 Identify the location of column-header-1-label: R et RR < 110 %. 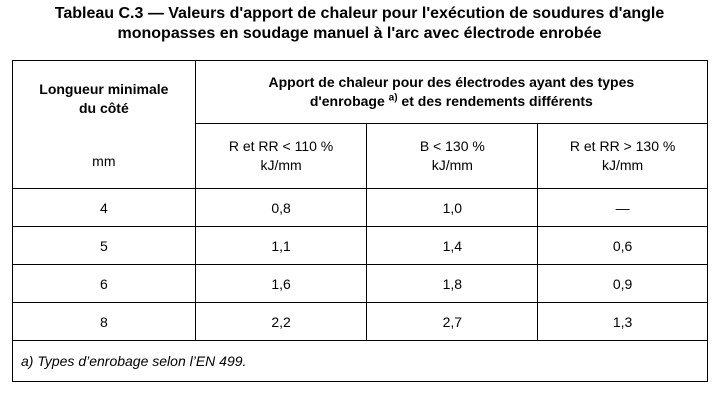
(281, 146).